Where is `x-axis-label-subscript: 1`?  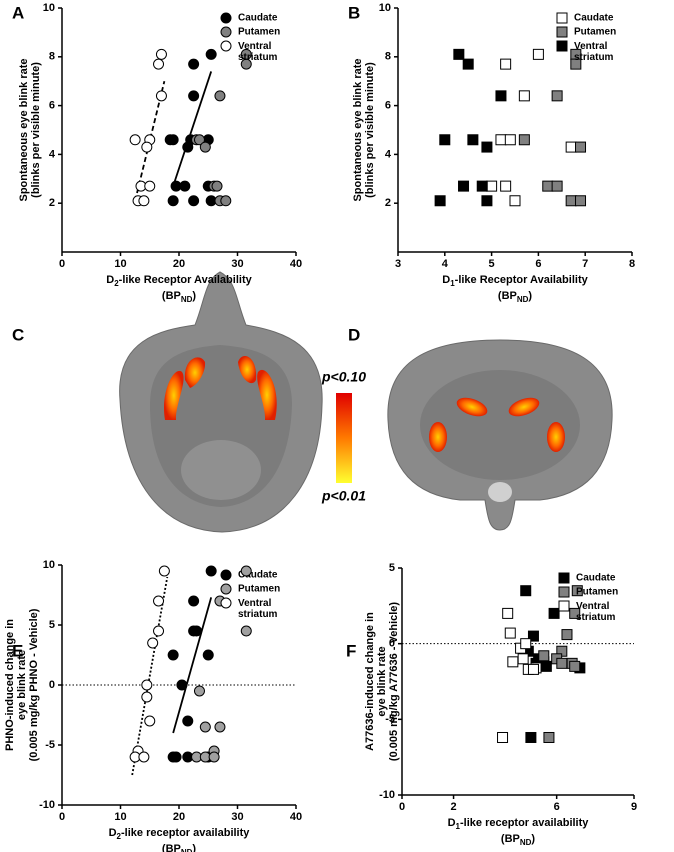 x-axis-label-subscript: 1 is located at coordinates (452, 283).